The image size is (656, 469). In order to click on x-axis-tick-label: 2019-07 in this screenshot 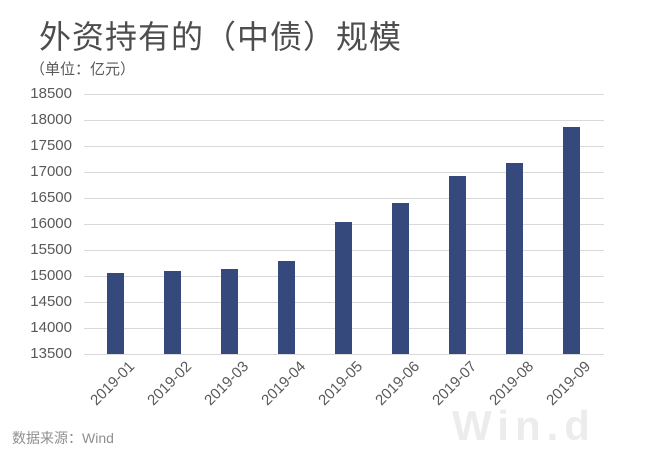, I will do `click(455, 383)`.